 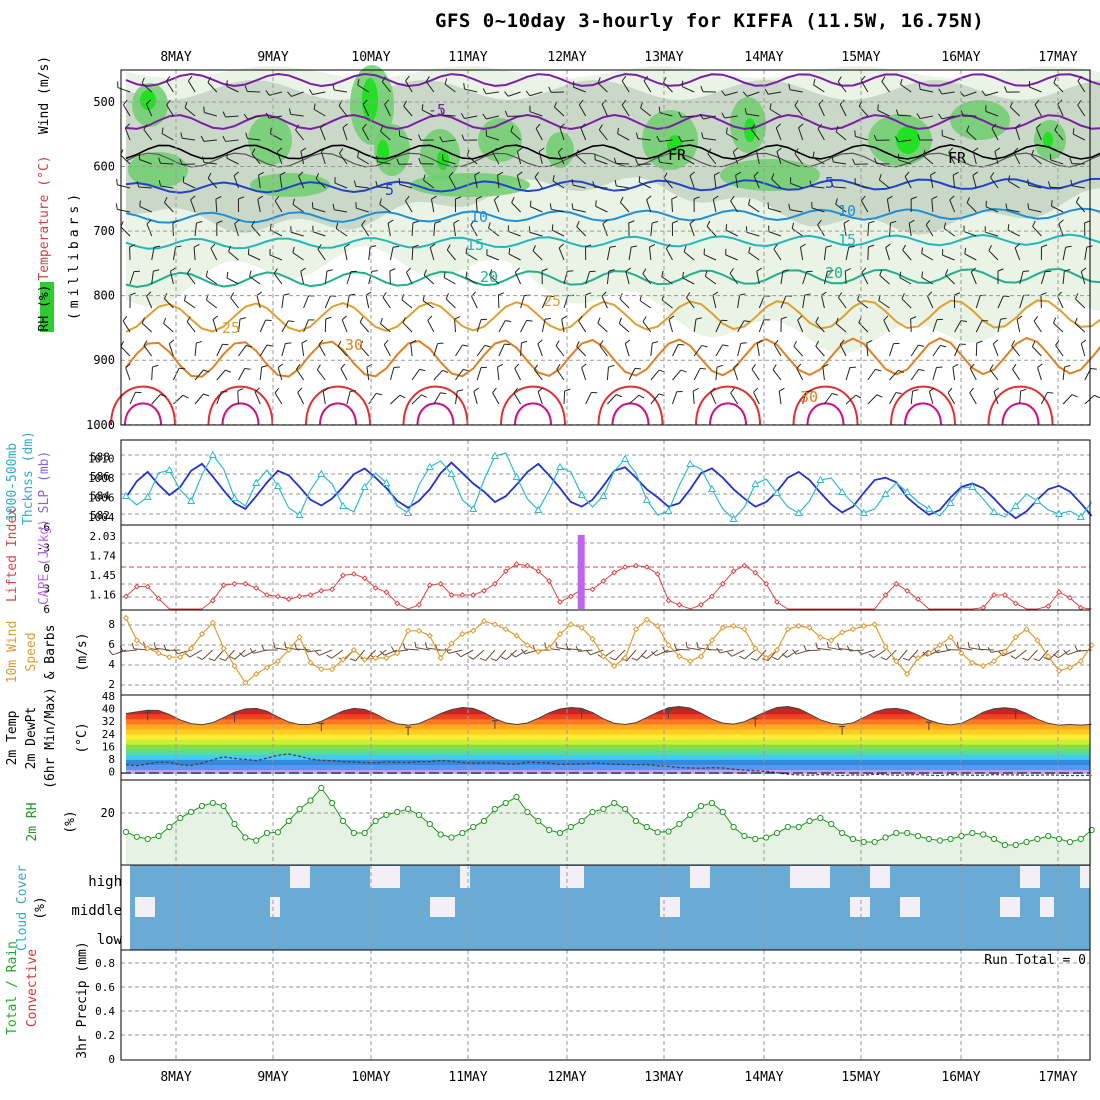 I want to click on date-label-top: 9MAY, so click(x=272, y=57).